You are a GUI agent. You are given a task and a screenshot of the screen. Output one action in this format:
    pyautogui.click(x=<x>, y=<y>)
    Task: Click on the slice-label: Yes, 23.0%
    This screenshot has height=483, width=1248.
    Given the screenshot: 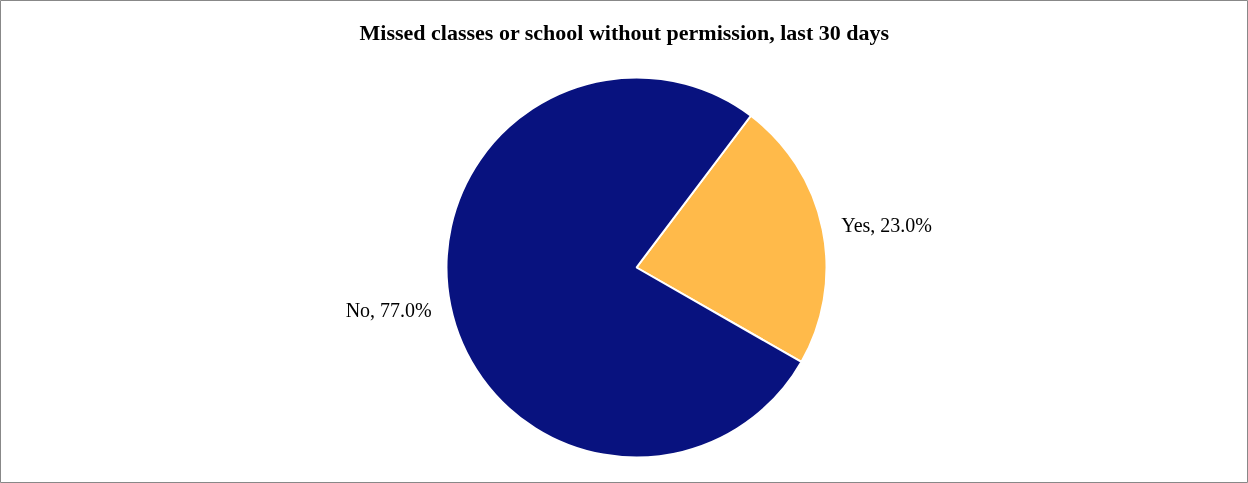 What is the action you would take?
    pyautogui.click(x=886, y=225)
    